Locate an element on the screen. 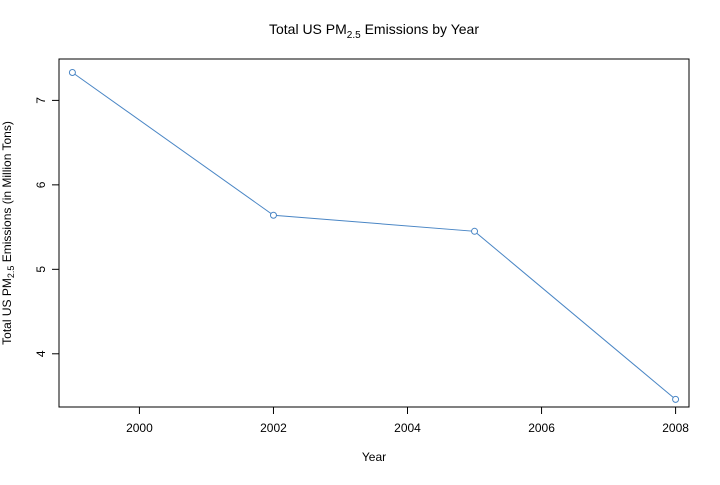 The width and height of the screenshot is (720, 485). y-axis-label-subscript: 2.5 is located at coordinates (11, 272).